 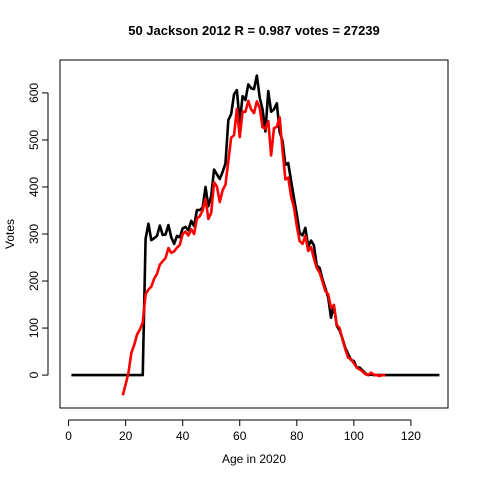 What do you see at coordinates (183, 436) in the screenshot?
I see `x-tick-label: 40` at bounding box center [183, 436].